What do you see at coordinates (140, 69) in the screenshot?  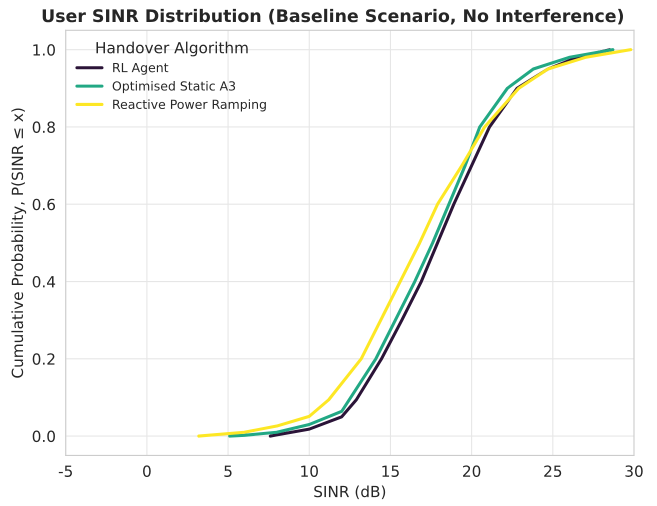 I see `legend-label: RL Agent` at bounding box center [140, 69].